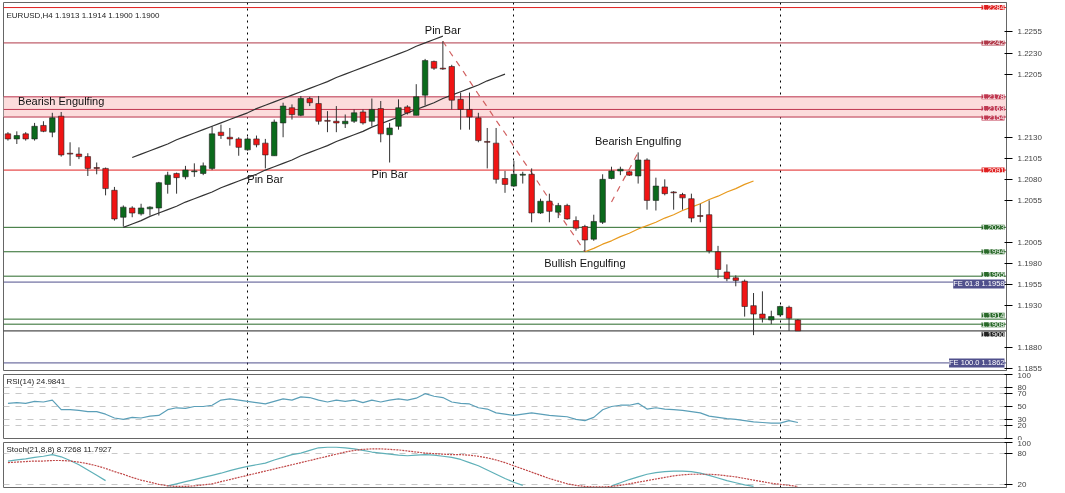  I want to click on y-tick-label: 1.2005, so click(1030, 242).